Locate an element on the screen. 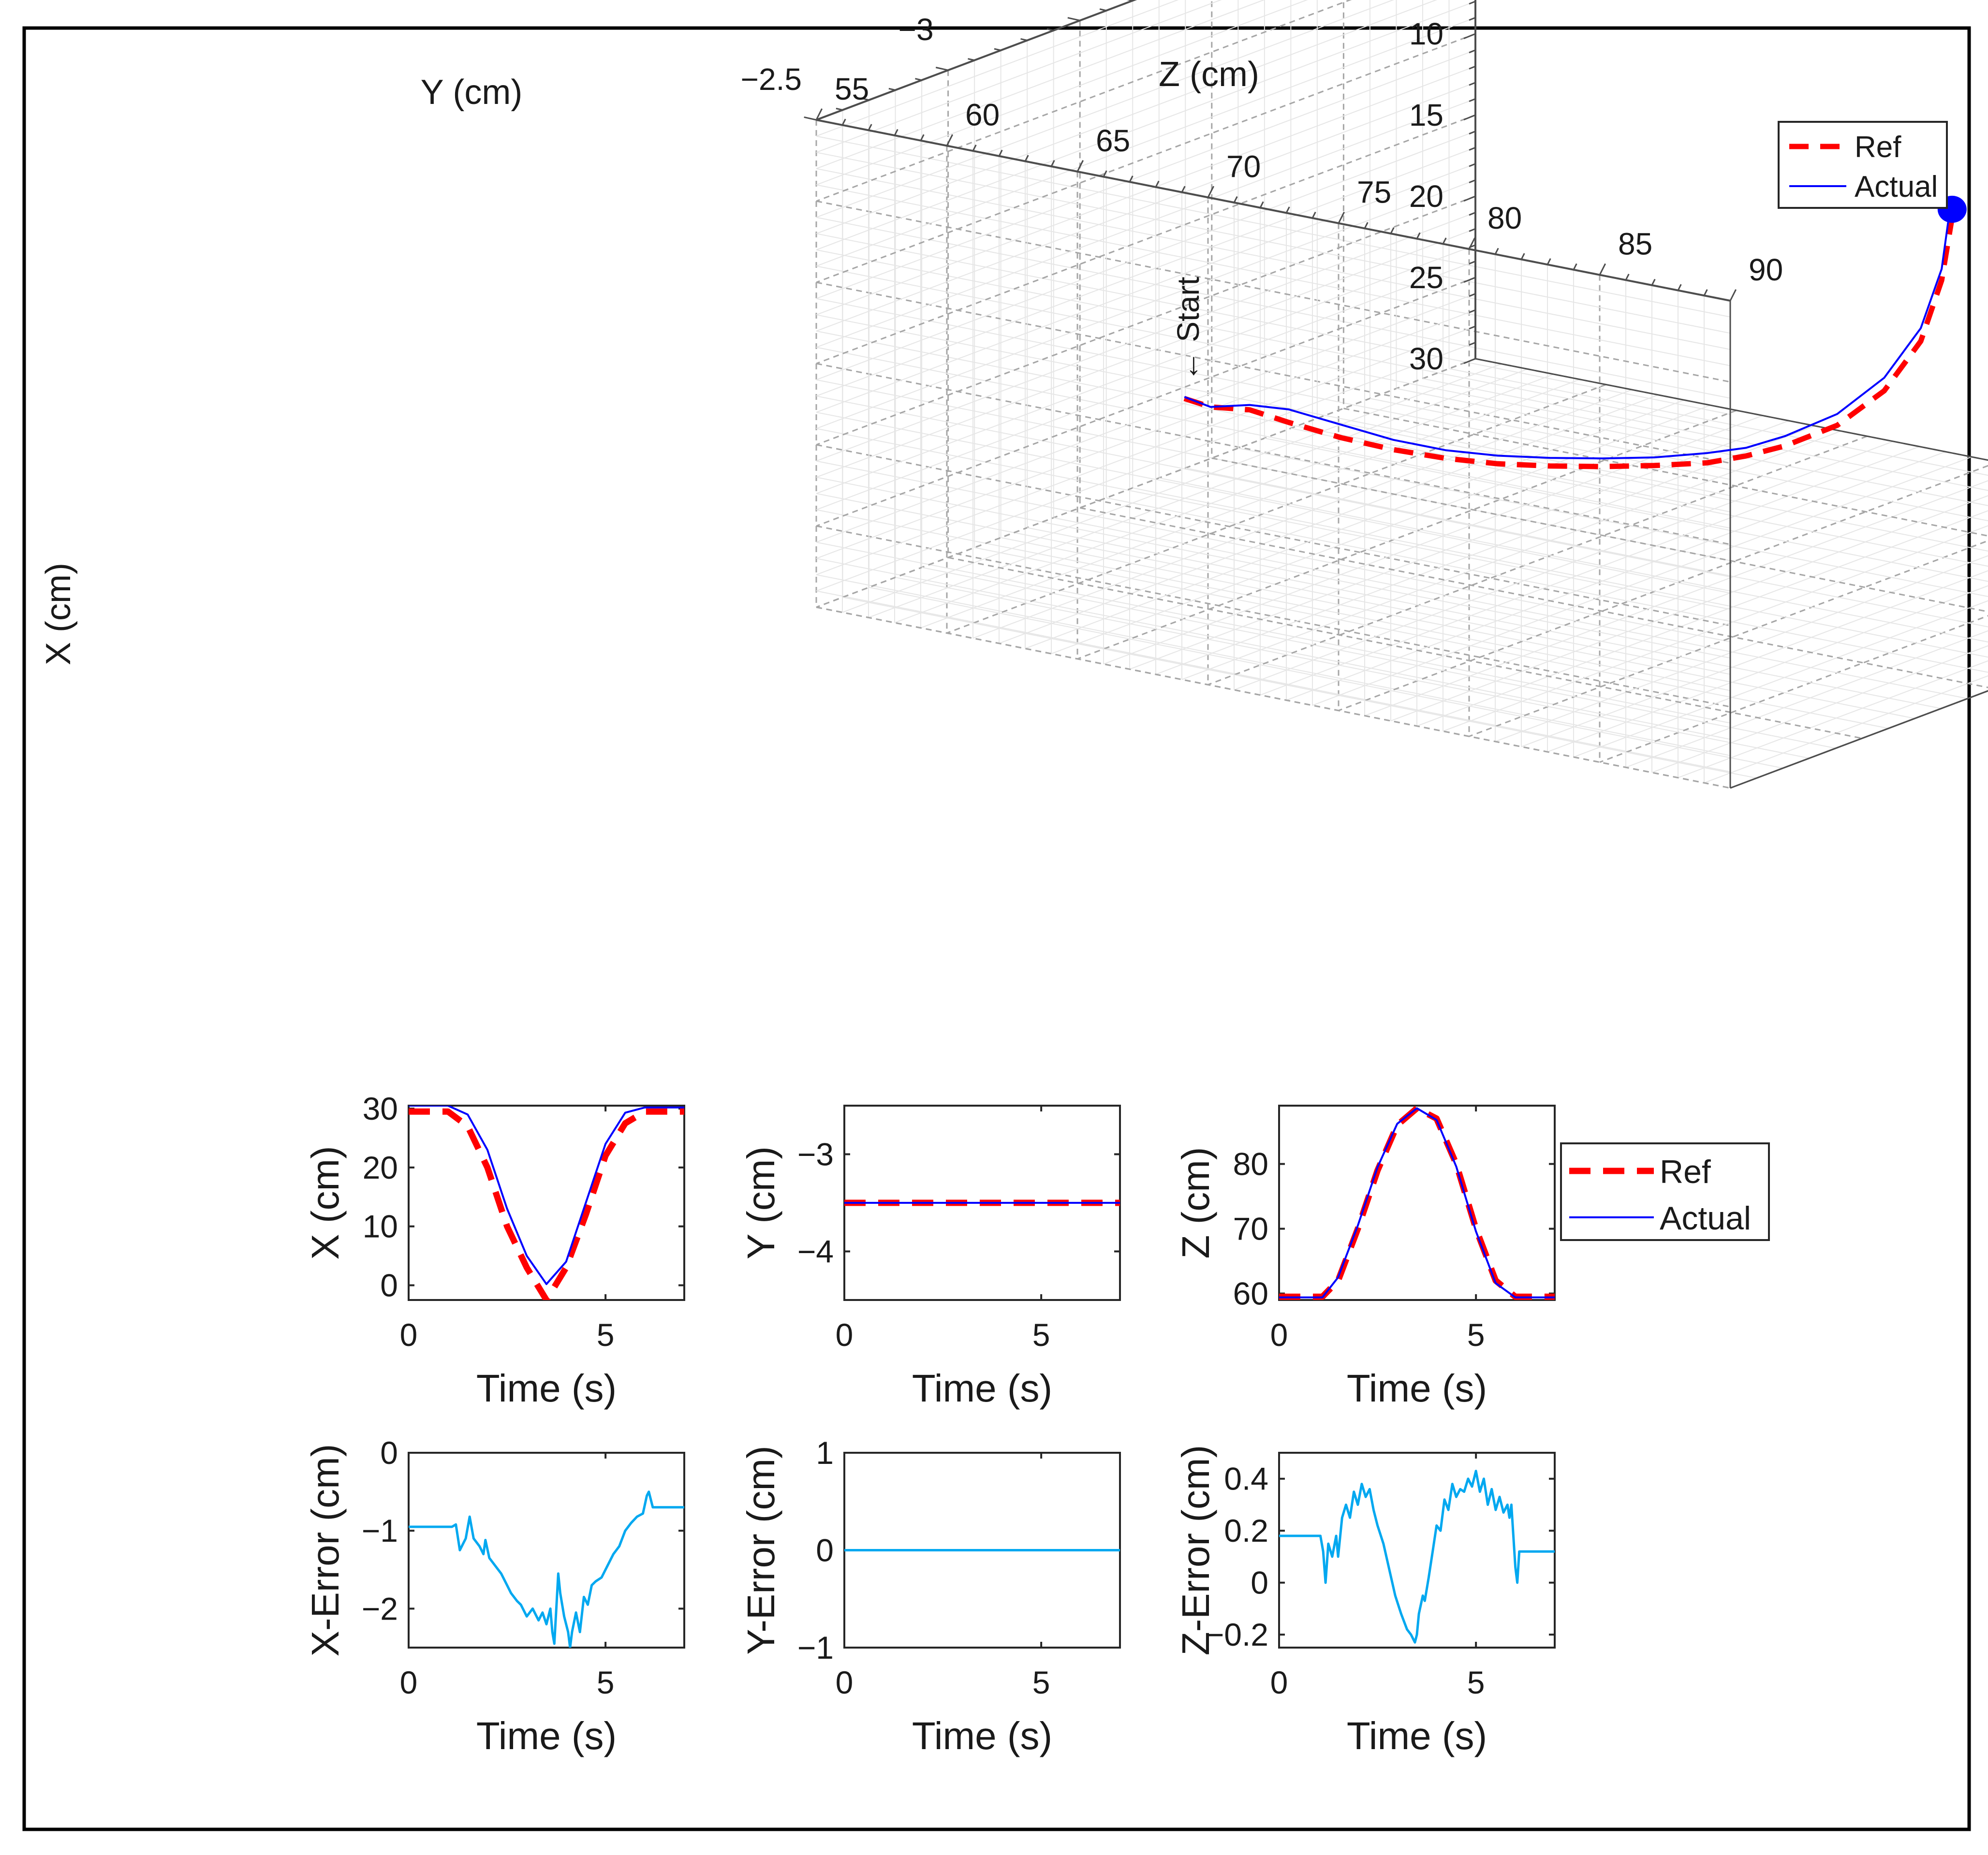 This screenshot has width=1988, height=1855. back-edge-line is located at coordinates (1859, 739).